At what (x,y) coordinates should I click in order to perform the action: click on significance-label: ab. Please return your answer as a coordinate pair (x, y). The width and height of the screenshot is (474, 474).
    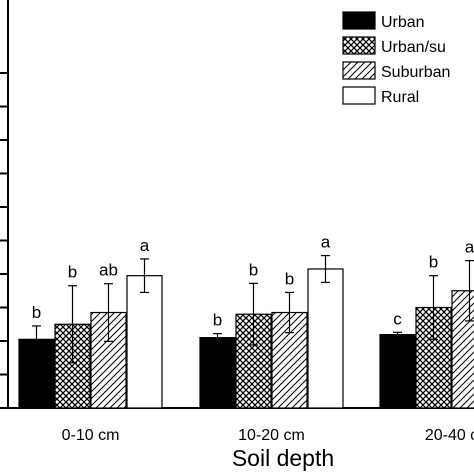
    Looking at the image, I should click on (108, 270).